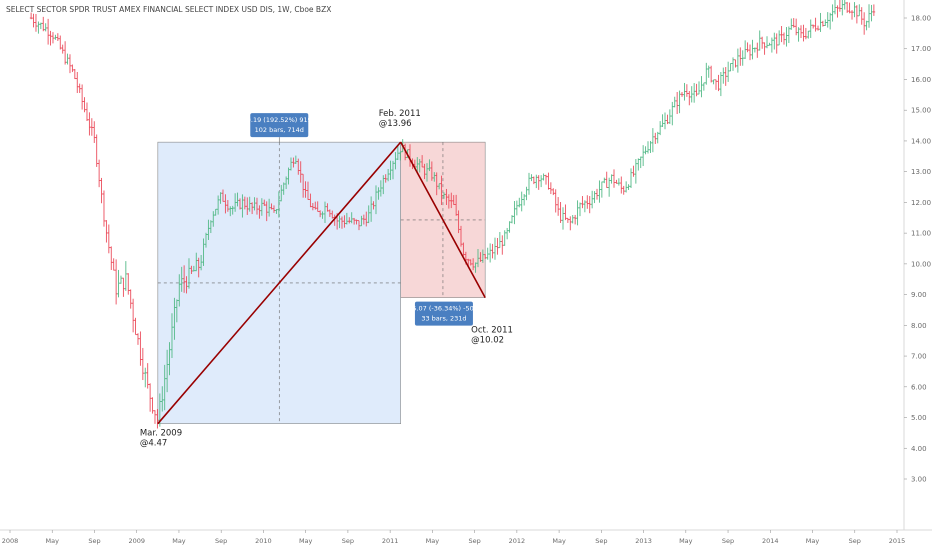 The image size is (932, 550). Describe the element at coordinates (643, 541) in the screenshot. I see `x-tick-label: 2013` at that location.